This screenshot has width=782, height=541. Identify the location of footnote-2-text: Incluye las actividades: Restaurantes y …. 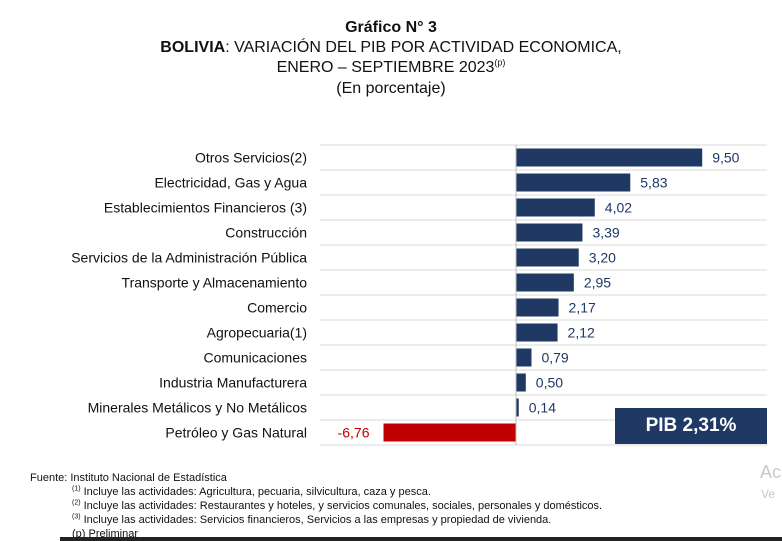
(341, 506).